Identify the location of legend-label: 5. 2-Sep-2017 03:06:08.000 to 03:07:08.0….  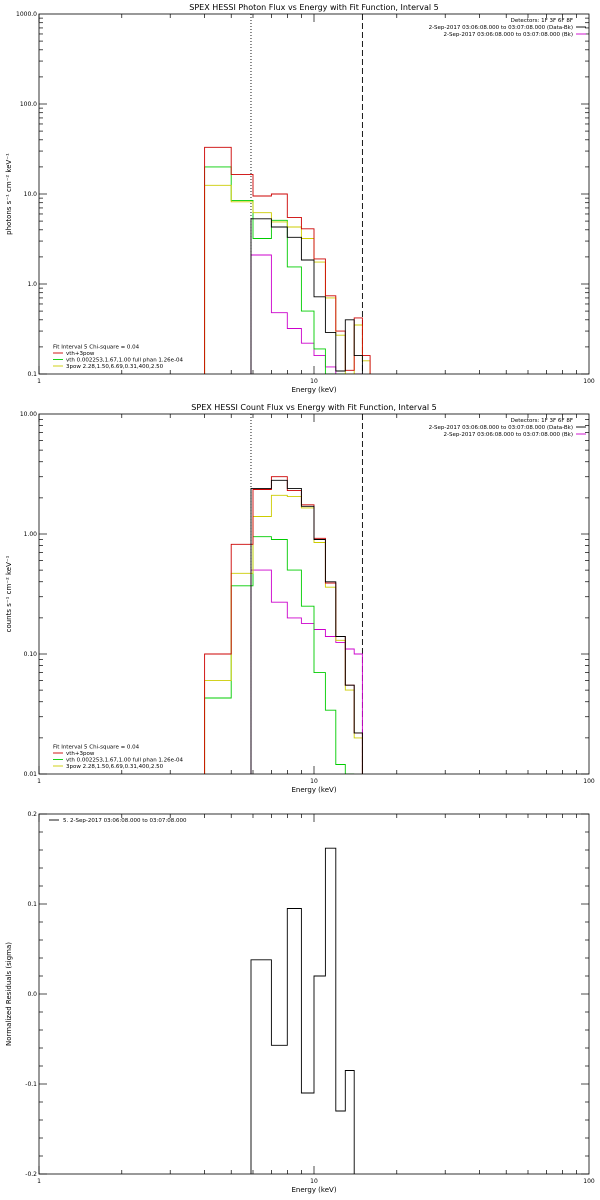
(125, 821).